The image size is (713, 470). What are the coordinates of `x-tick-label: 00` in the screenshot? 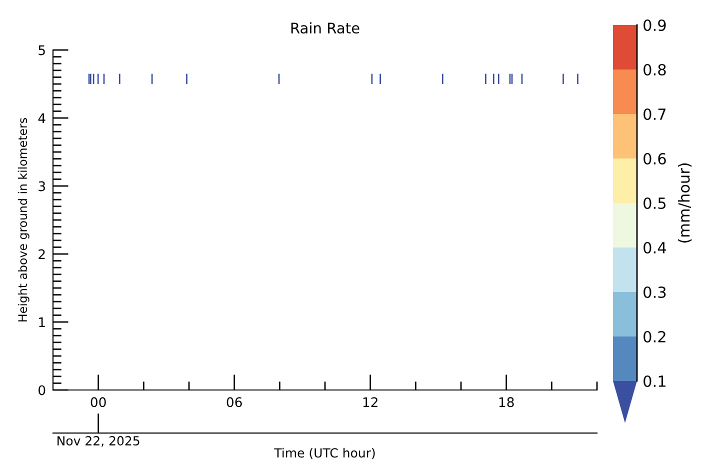 It's located at (98, 402).